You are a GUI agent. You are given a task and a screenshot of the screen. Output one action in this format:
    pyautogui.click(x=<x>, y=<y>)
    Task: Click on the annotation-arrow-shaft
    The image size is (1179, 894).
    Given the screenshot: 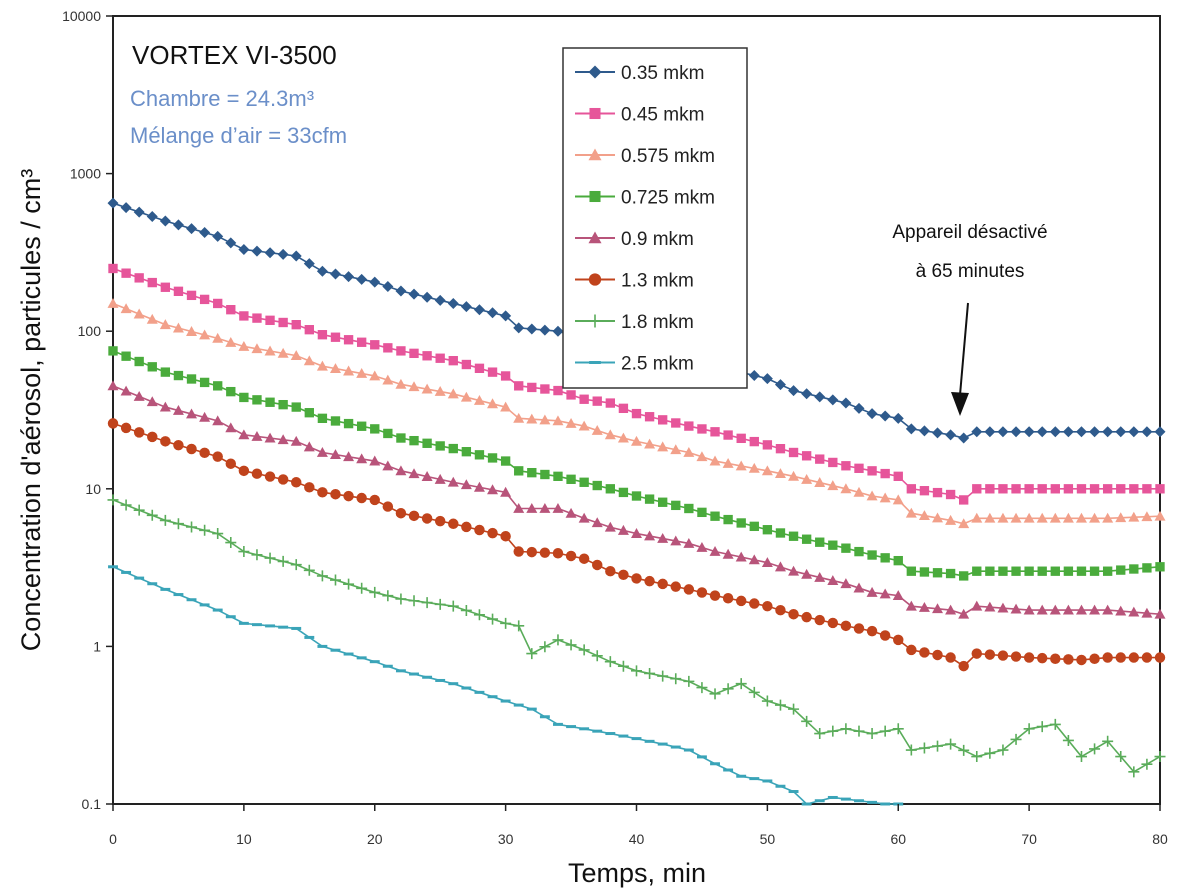 What is the action you would take?
    pyautogui.click(x=964, y=349)
    